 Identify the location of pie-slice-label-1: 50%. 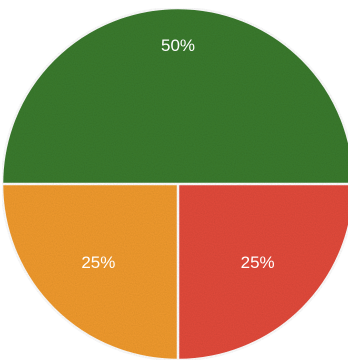
(178, 45).